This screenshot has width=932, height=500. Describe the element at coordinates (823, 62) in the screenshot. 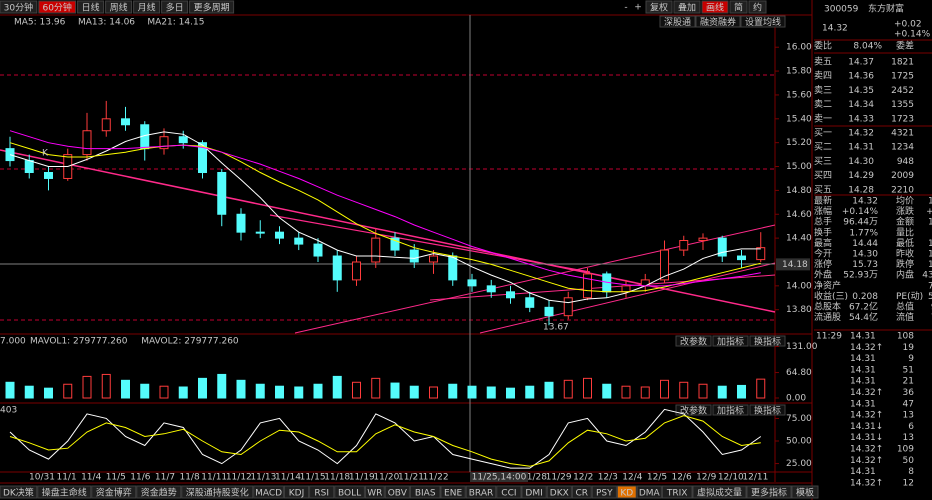

I see `book-label: 卖五` at that location.